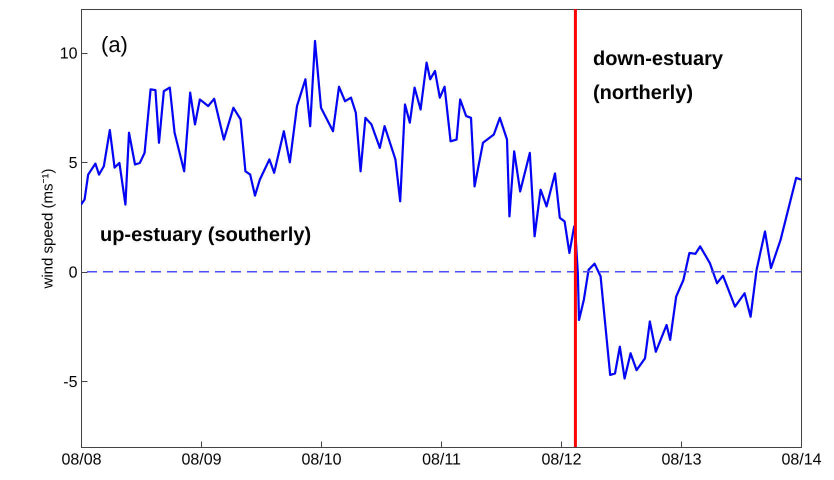  Describe the element at coordinates (48, 229) in the screenshot. I see `y-axis-title: wind speed (ms⁻¹)` at that location.